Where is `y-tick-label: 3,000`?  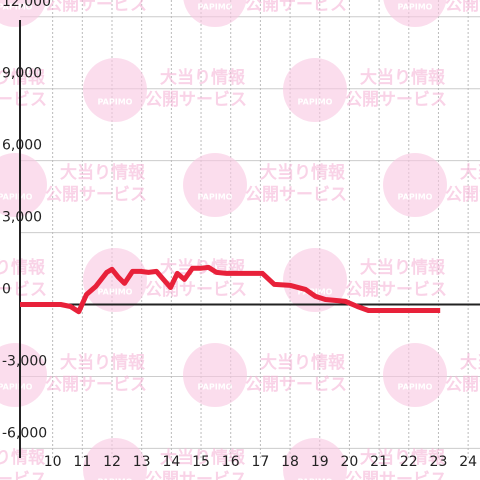
y-tick-label: 3,000 is located at coordinates (22, 218).